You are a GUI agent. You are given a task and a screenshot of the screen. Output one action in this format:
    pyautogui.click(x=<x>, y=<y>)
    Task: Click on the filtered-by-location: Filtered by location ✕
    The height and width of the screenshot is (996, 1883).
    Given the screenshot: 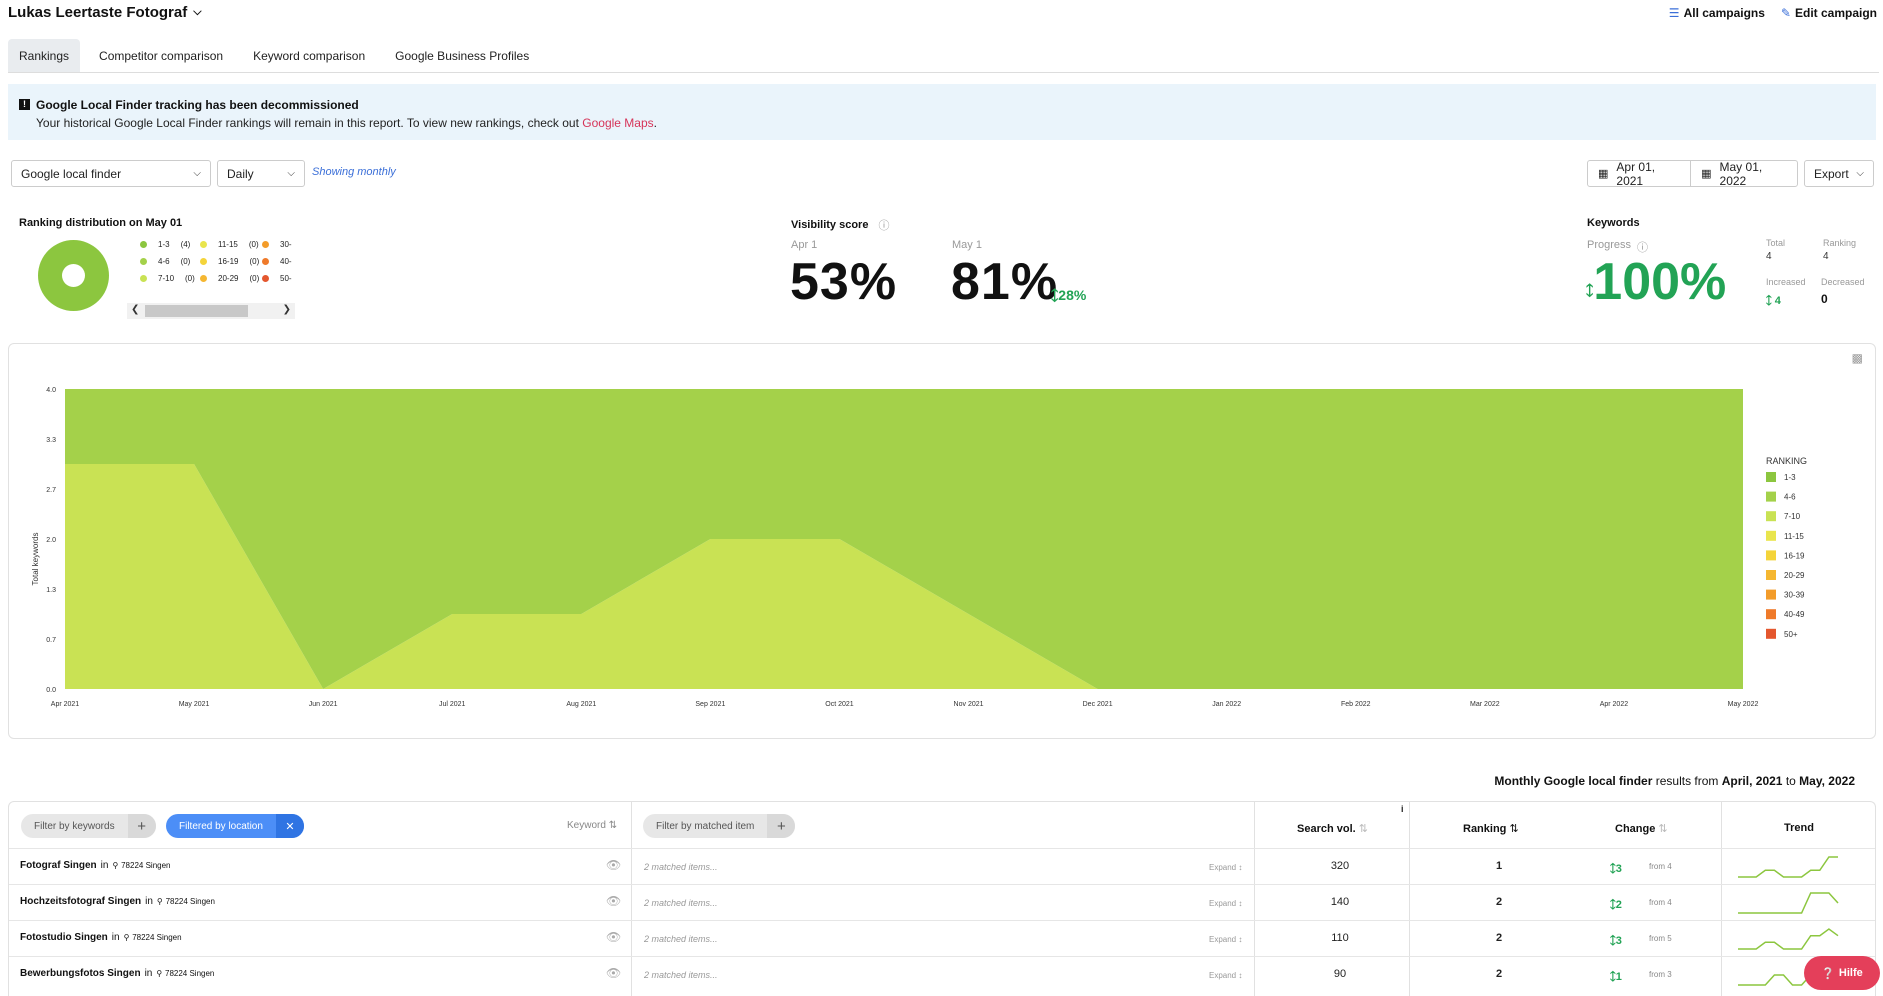 What is the action you would take?
    pyautogui.click(x=235, y=826)
    